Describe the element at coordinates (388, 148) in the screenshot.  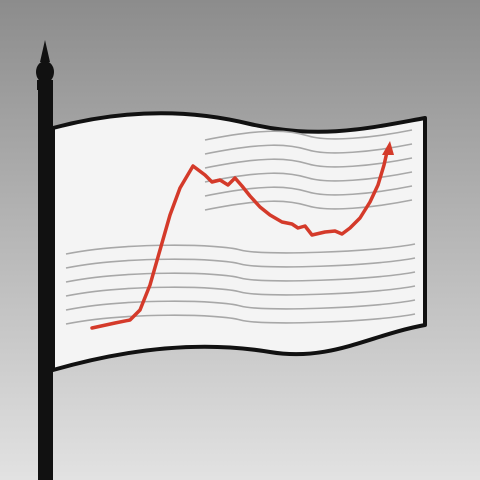
I see `trend-arrowhead` at that location.